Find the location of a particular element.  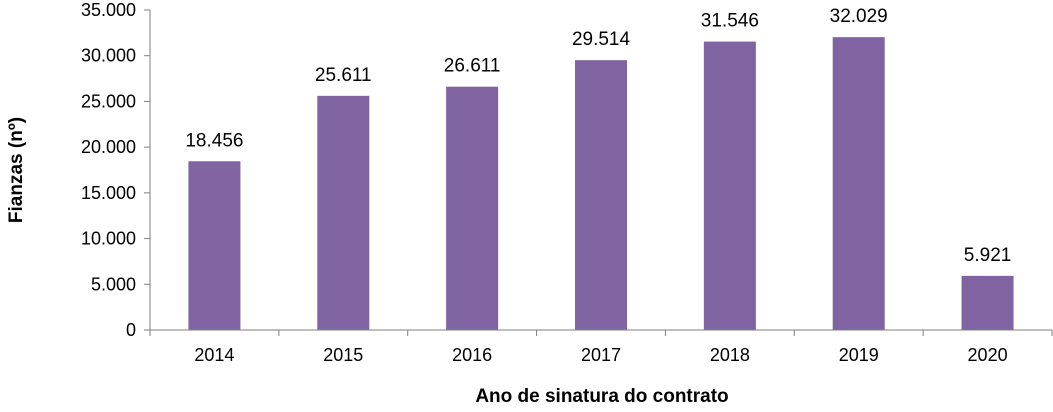

bar-2020 is located at coordinates (987, 302).